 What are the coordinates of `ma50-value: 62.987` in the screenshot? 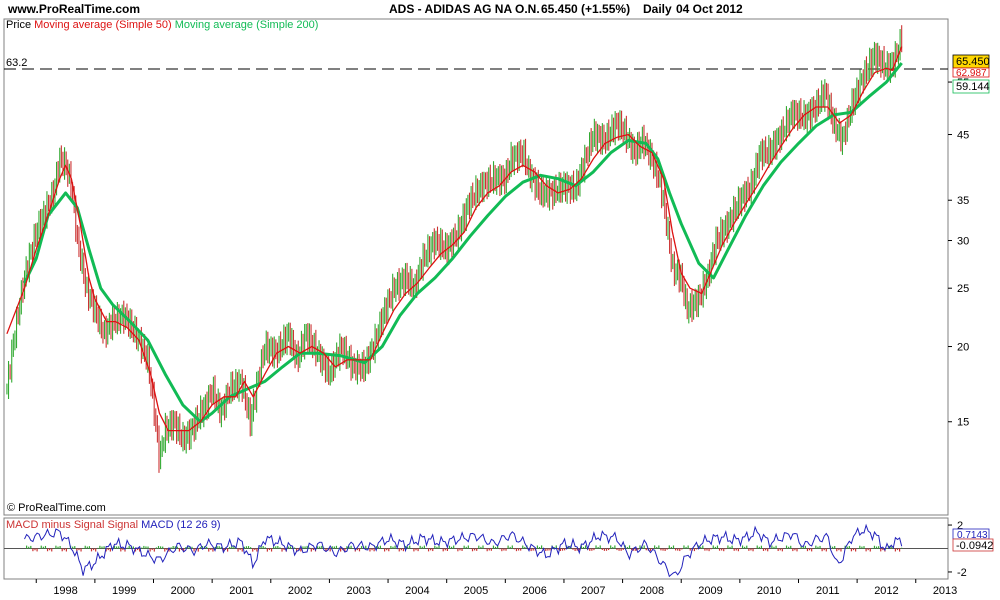 It's located at (971, 73).